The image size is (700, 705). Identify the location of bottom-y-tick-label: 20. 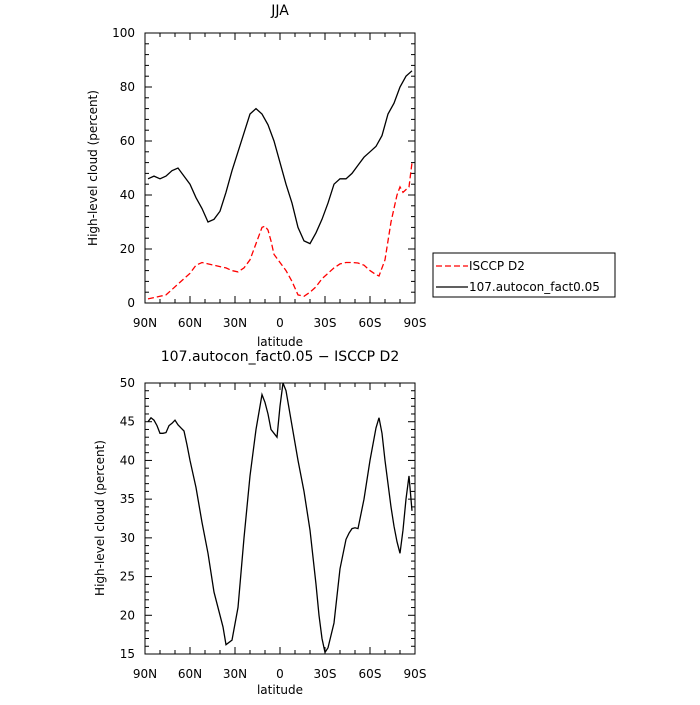
(127, 615).